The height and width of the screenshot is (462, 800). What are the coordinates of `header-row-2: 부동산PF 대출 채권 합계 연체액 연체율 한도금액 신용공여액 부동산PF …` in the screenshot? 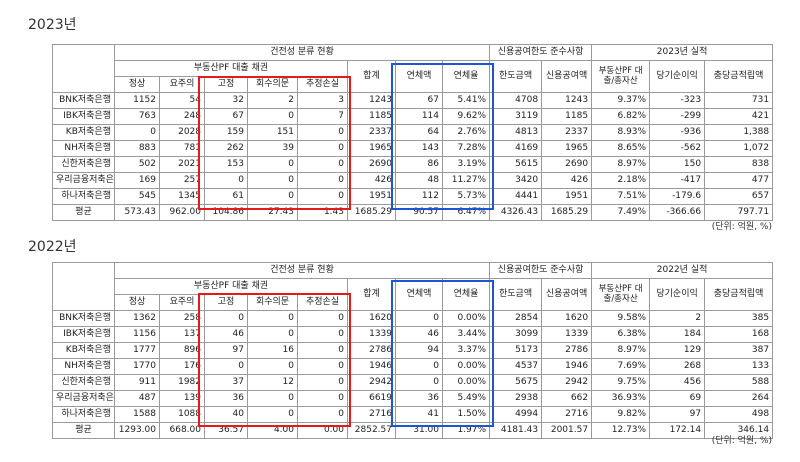 It's located at (413, 76).